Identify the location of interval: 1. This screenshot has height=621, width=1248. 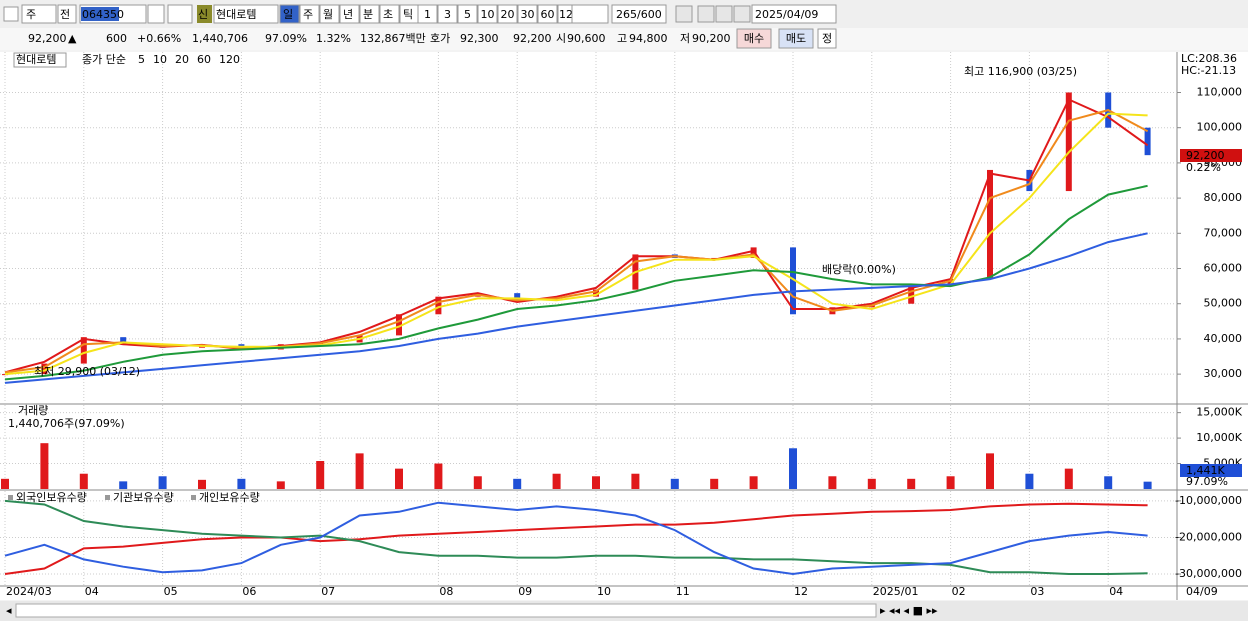
(427, 14).